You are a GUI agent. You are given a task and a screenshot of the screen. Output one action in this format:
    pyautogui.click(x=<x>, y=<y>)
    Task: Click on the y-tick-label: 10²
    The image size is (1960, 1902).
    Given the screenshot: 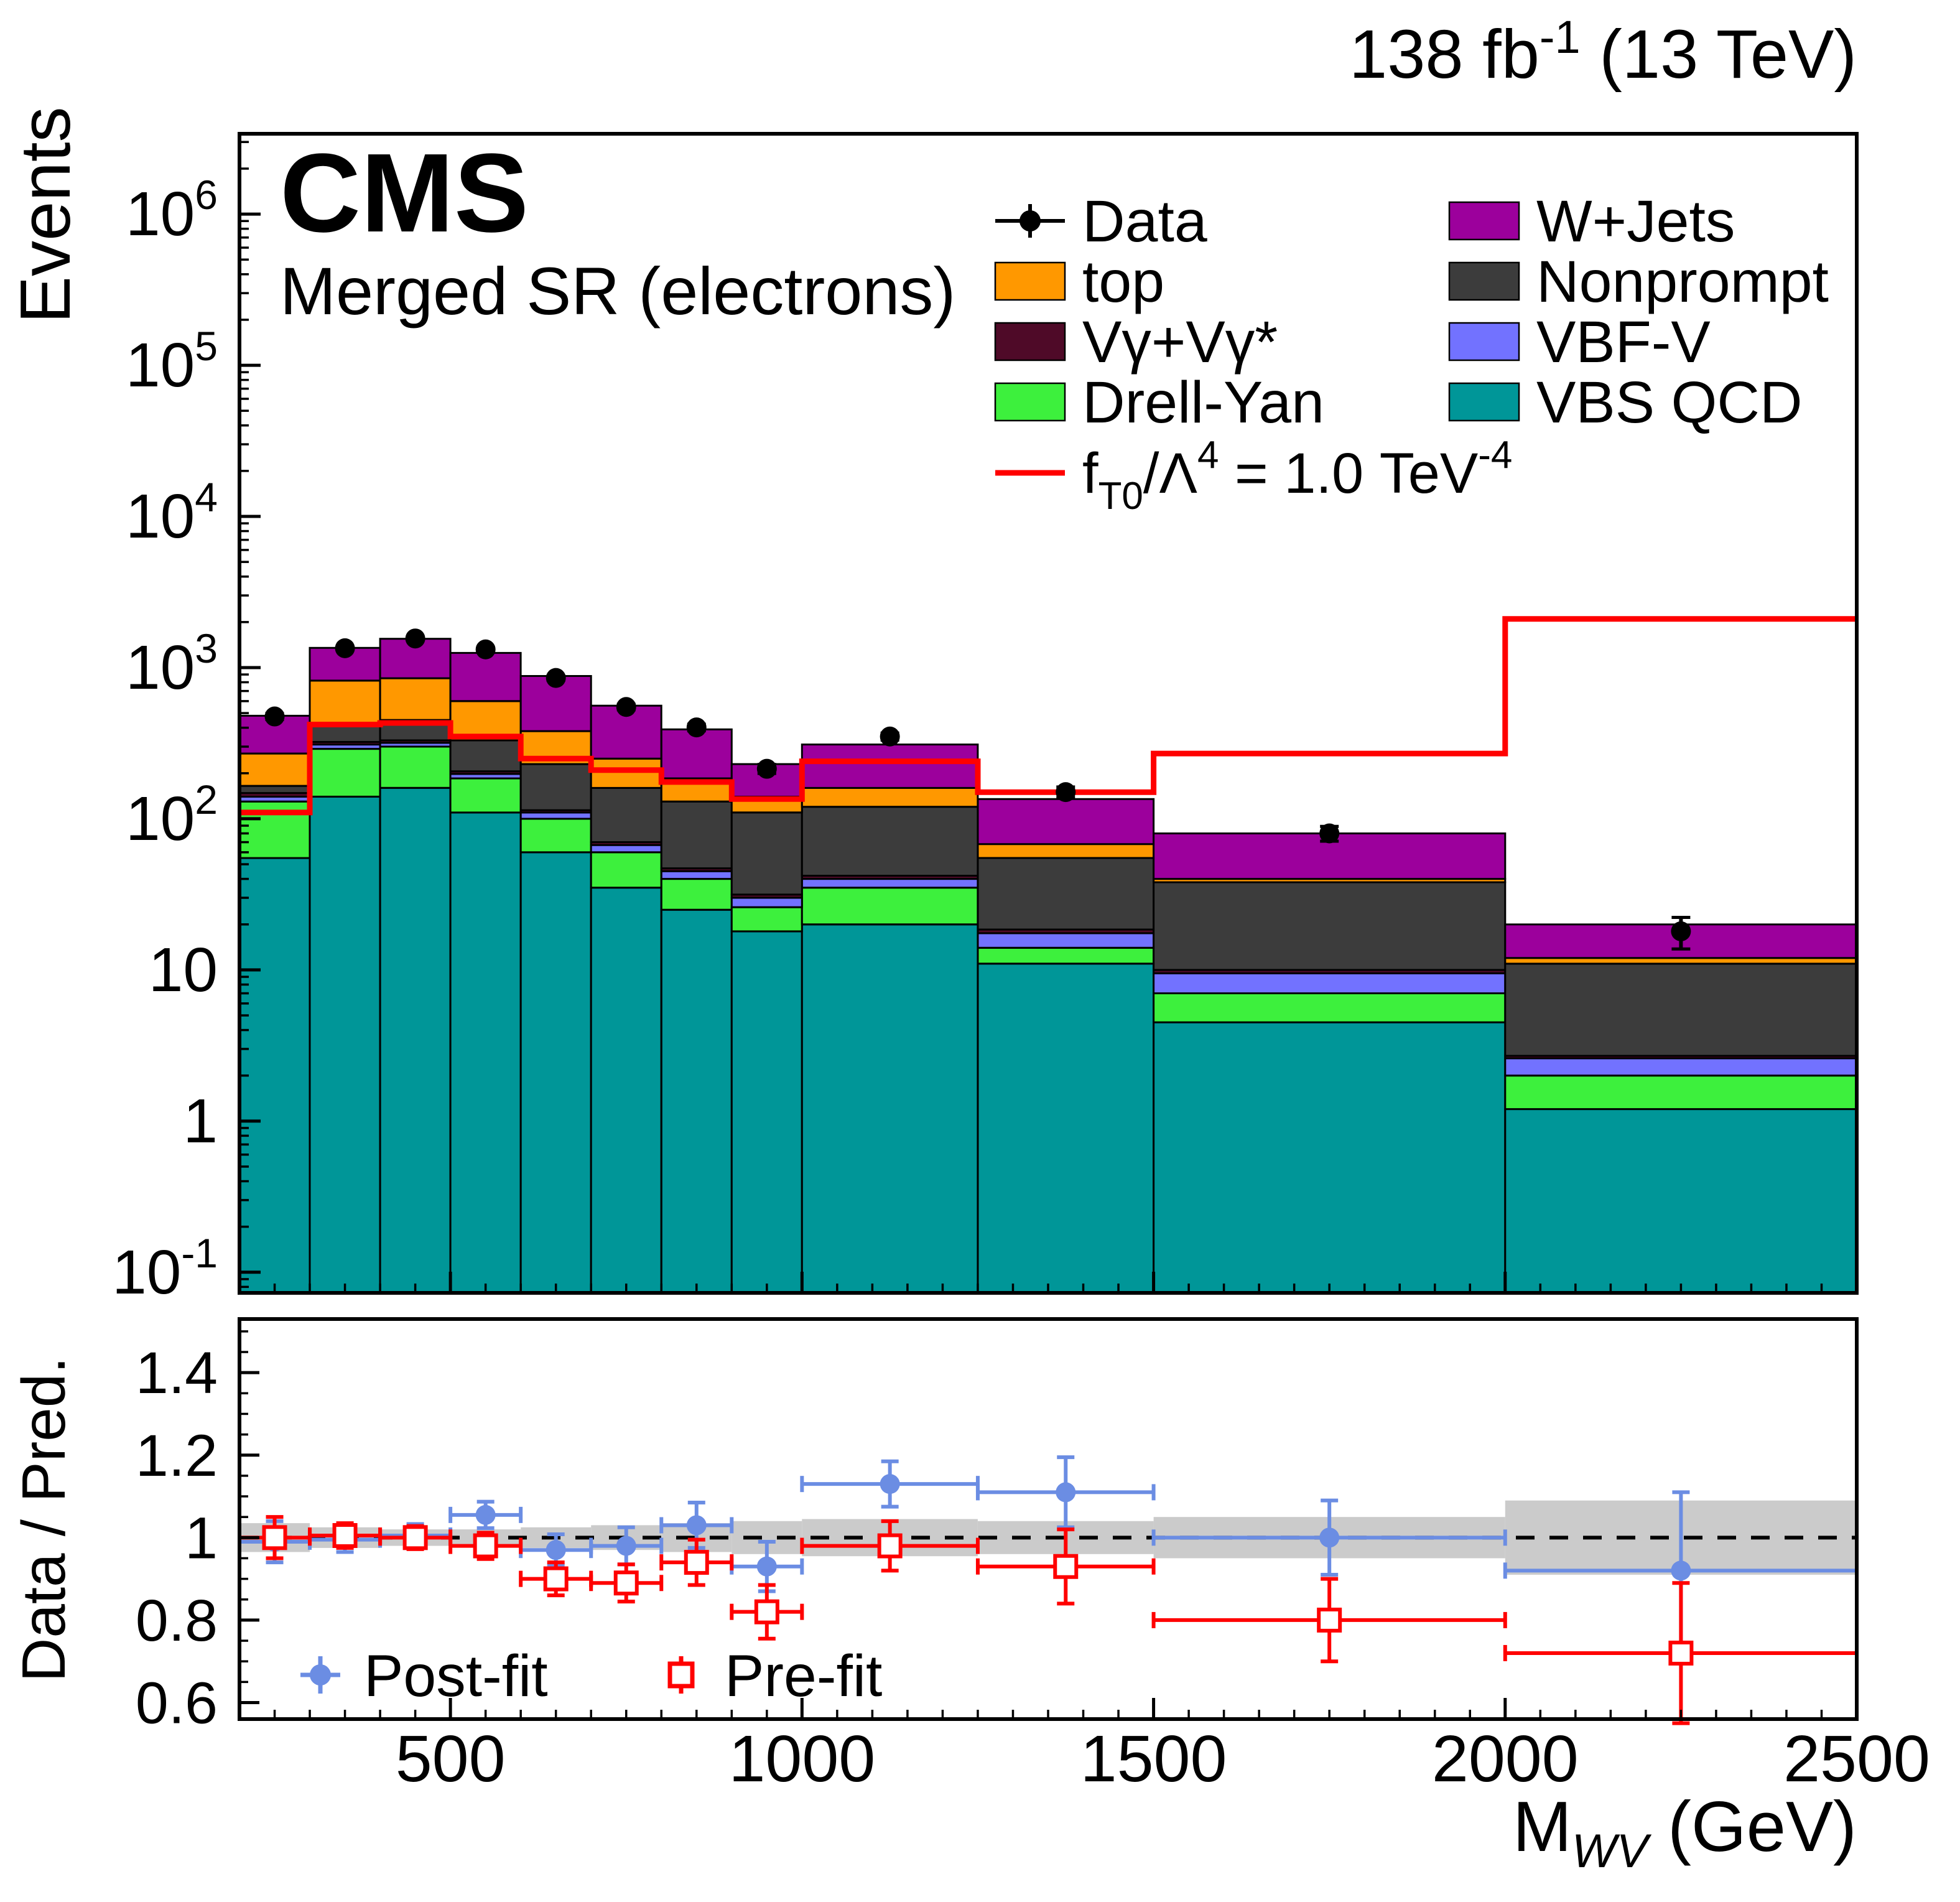 What is the action you would take?
    pyautogui.click(x=172, y=815)
    